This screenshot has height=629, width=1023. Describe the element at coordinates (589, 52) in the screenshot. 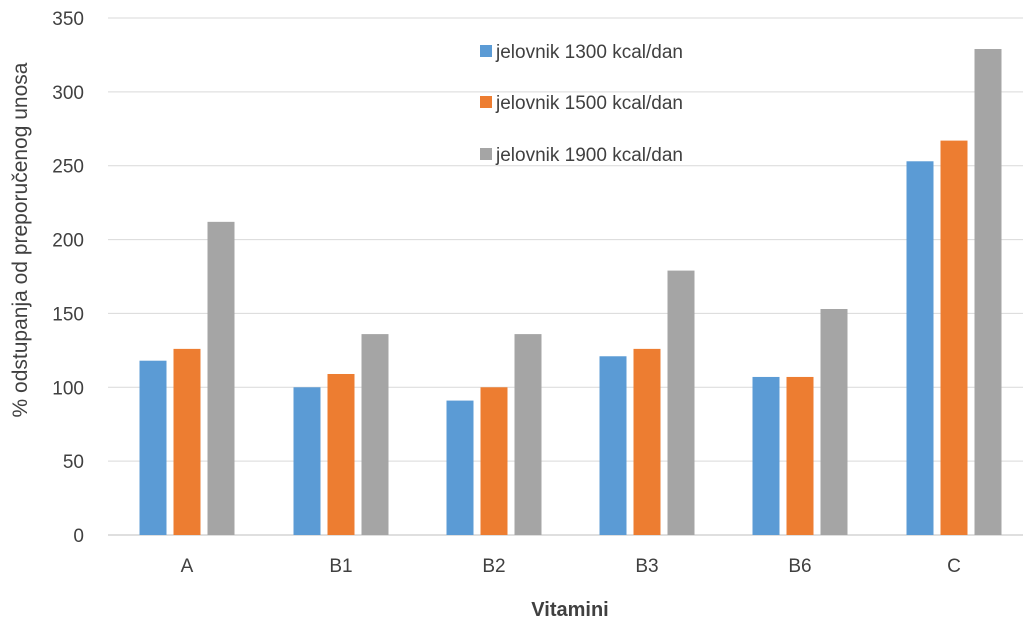

I see `legend-label: jelovnik 1300 kcal/dan` at that location.